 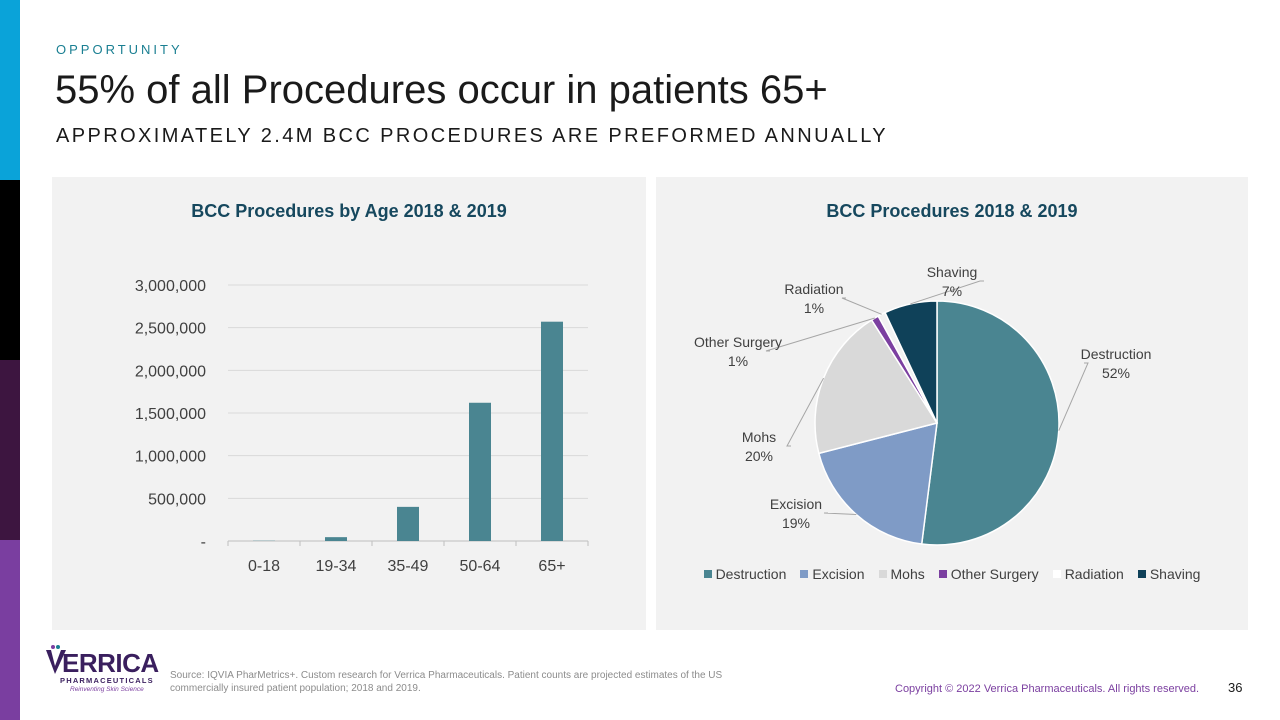 I want to click on slice-category-label: Shaving, so click(x=952, y=272).